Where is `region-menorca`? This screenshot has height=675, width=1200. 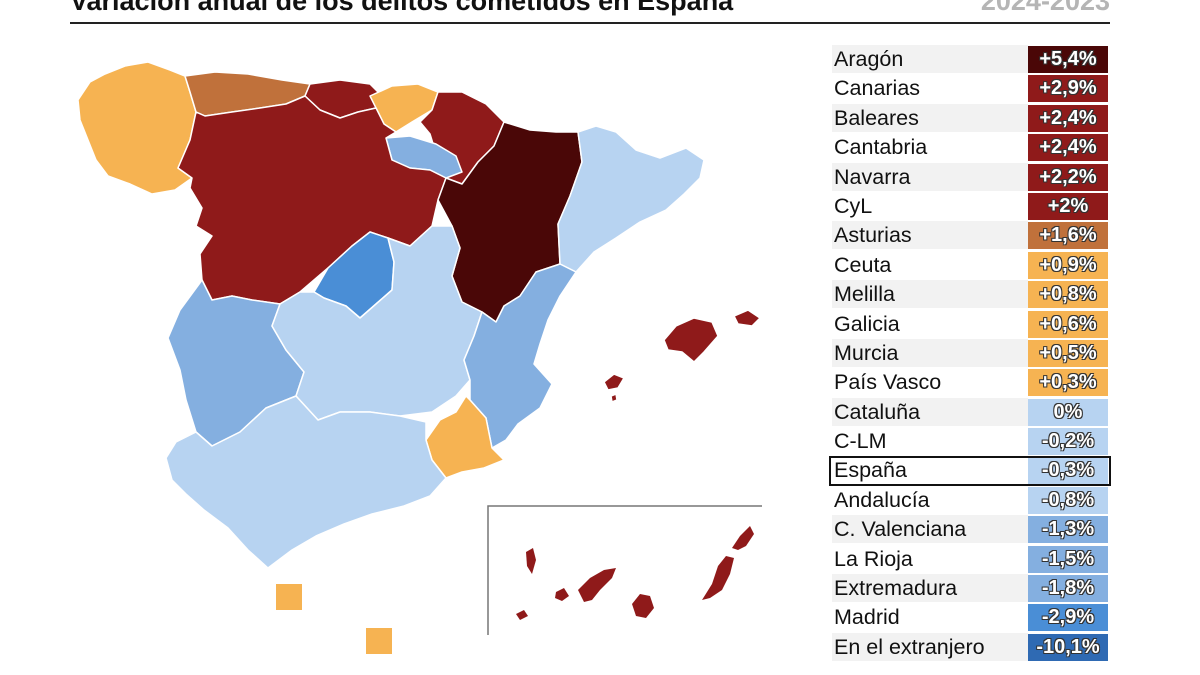 region-menorca is located at coordinates (747, 318).